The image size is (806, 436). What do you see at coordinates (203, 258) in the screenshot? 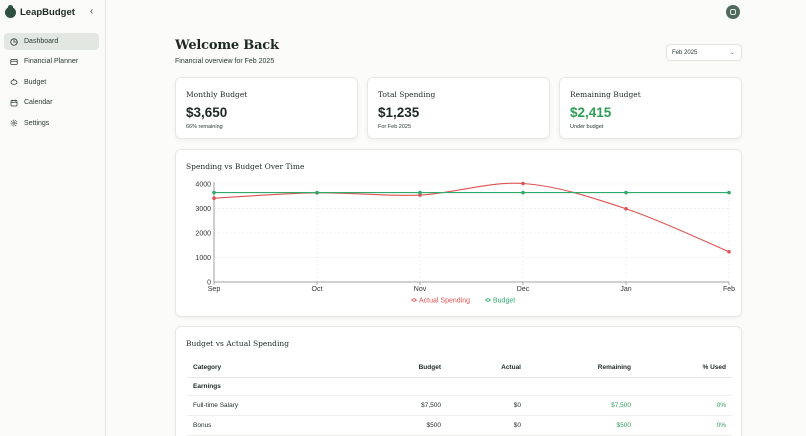
I see `y-tick-label: 1000` at bounding box center [203, 258].